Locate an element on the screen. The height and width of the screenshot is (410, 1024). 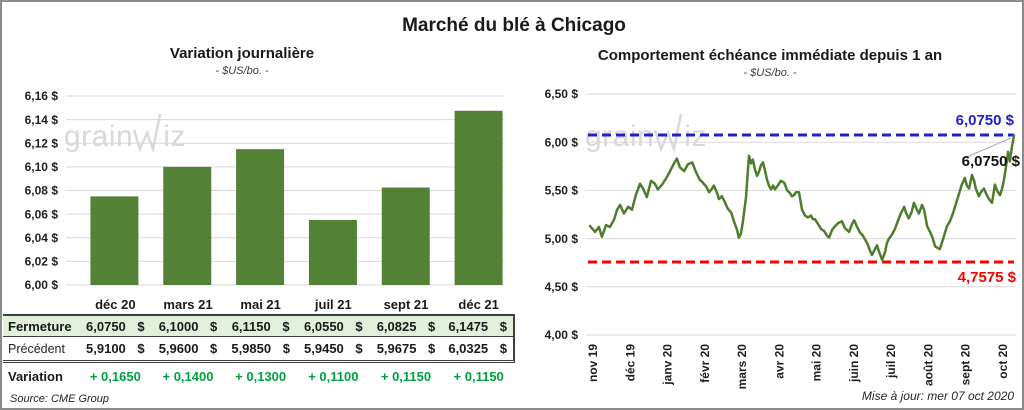
table-cell: 6,1000 $ is located at coordinates (188, 325).